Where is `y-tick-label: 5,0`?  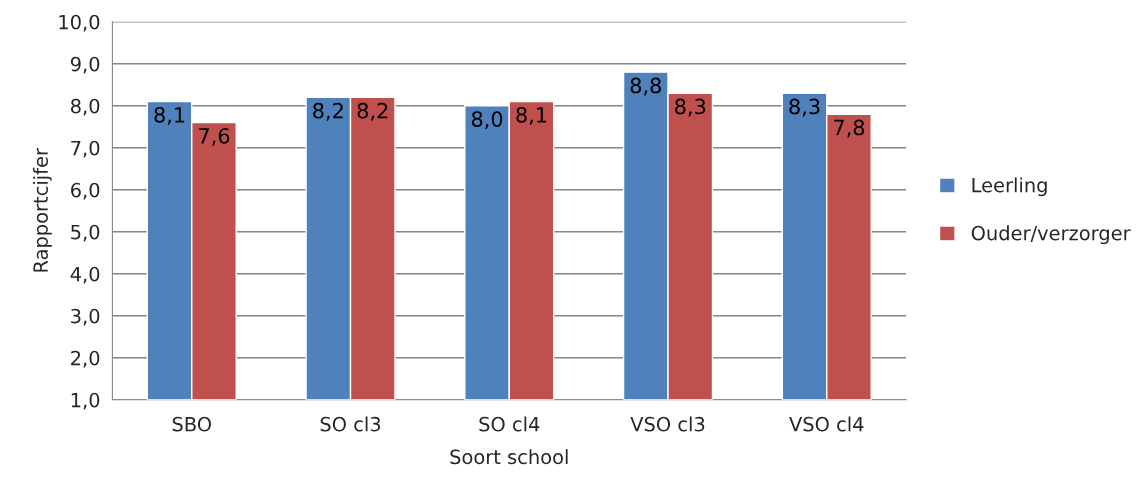 y-tick-label: 5,0 is located at coordinates (85, 233).